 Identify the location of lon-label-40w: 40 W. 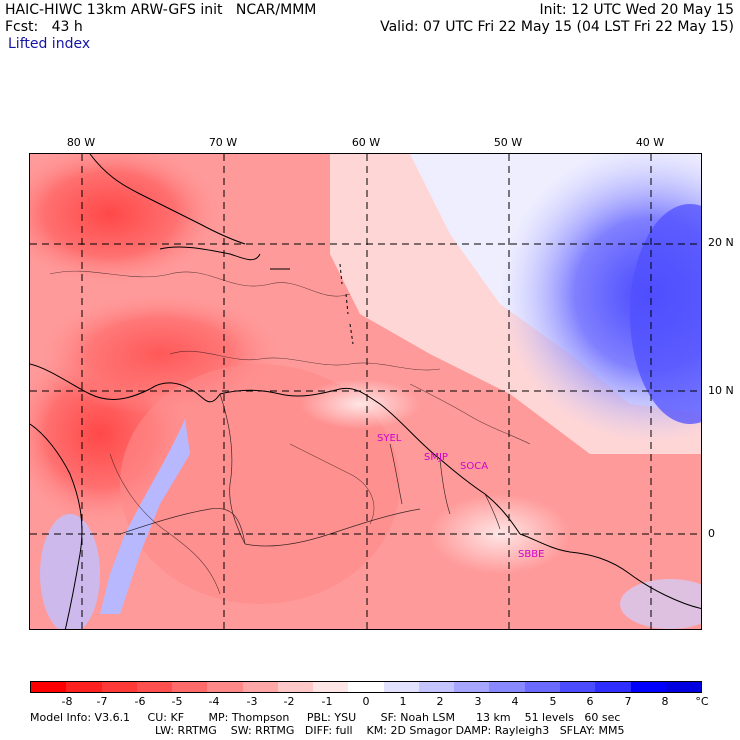
(650, 142).